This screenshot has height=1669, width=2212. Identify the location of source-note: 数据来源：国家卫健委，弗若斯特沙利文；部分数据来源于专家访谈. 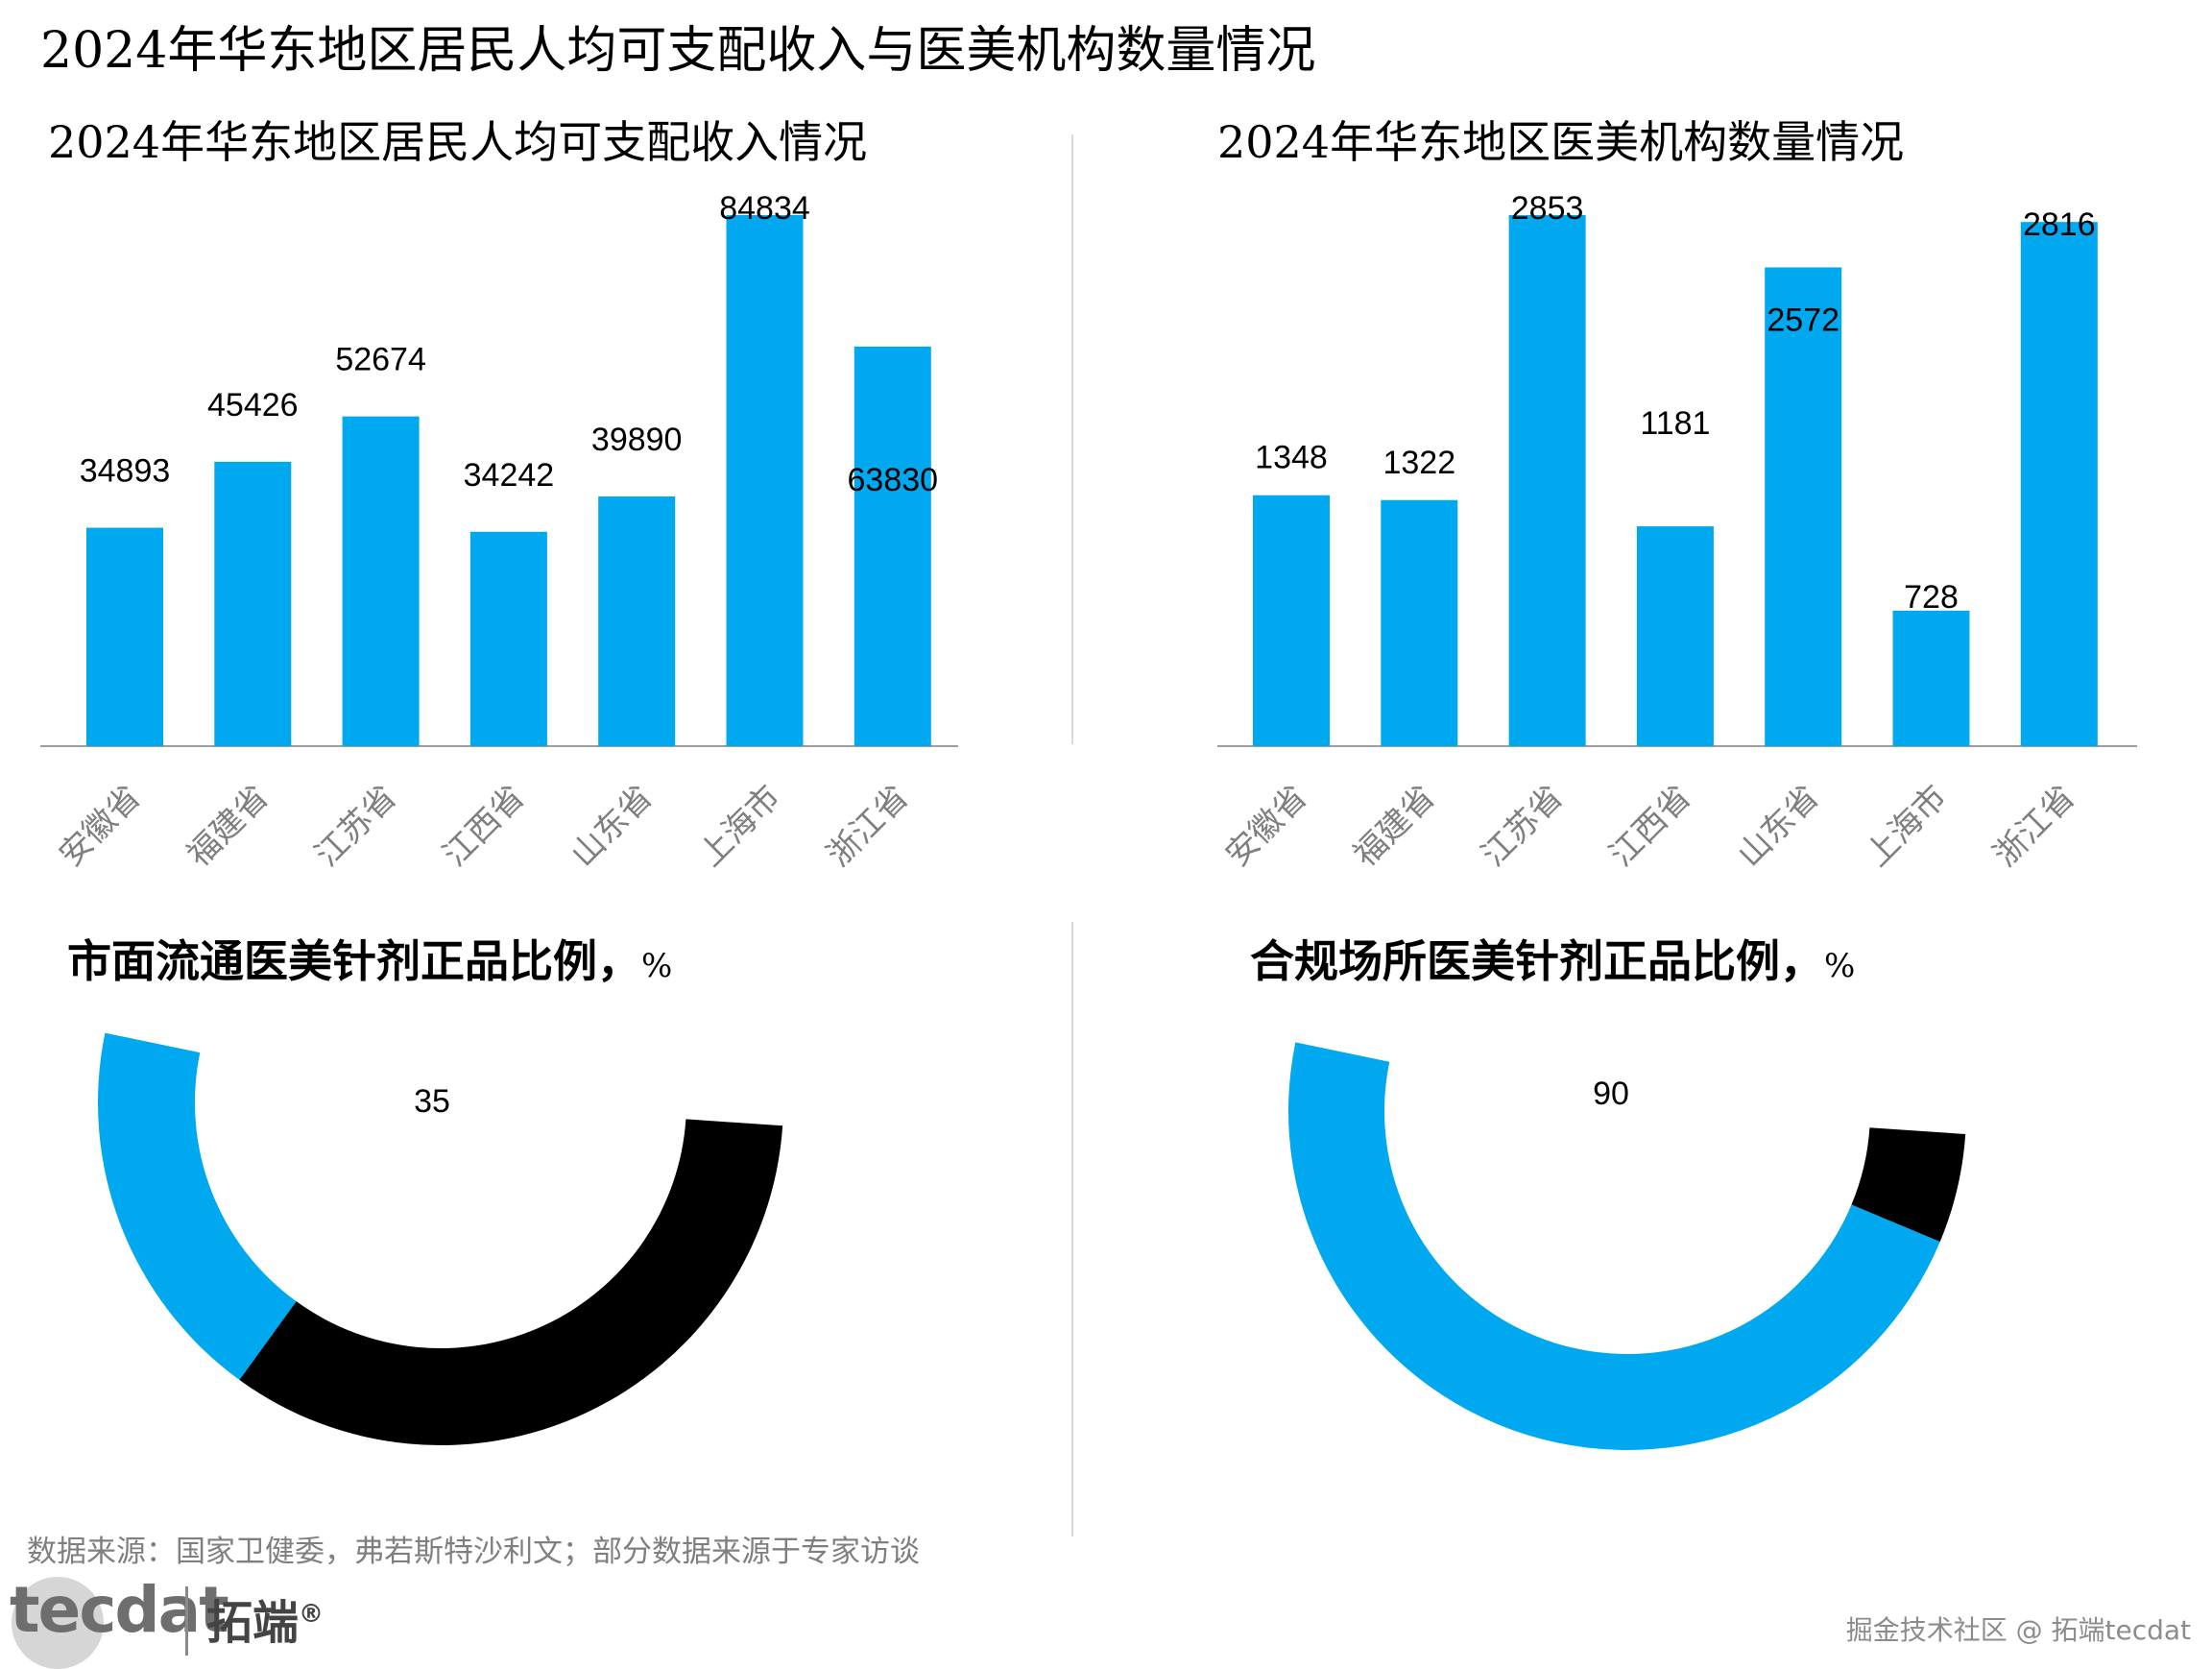
(474, 1552).